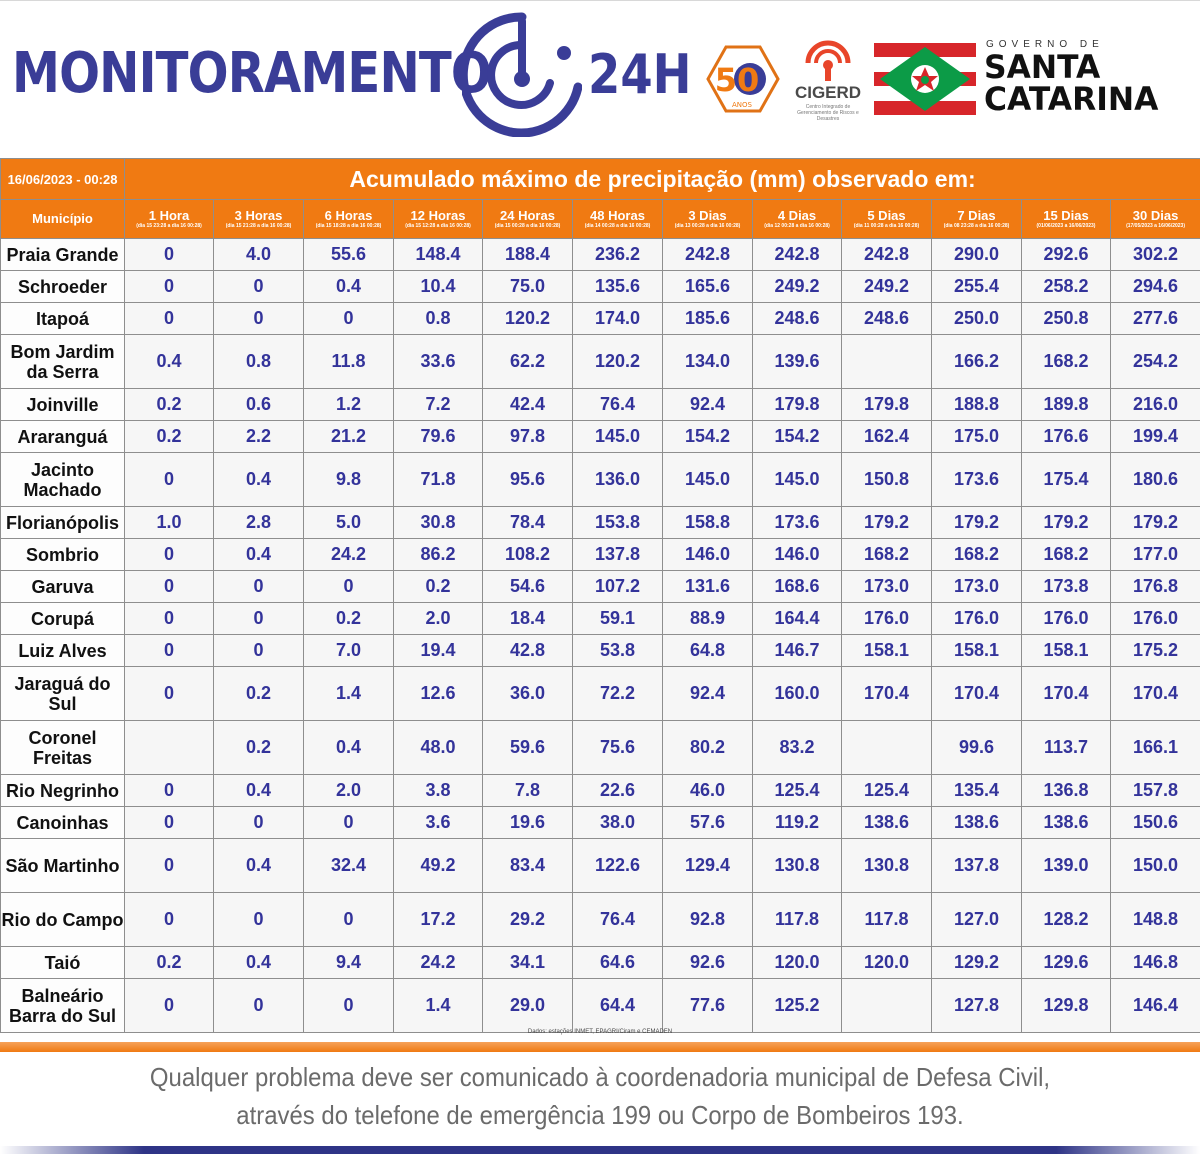 This screenshot has height=1154, width=1200. I want to click on precipitation-value: 4.0, so click(258, 254).